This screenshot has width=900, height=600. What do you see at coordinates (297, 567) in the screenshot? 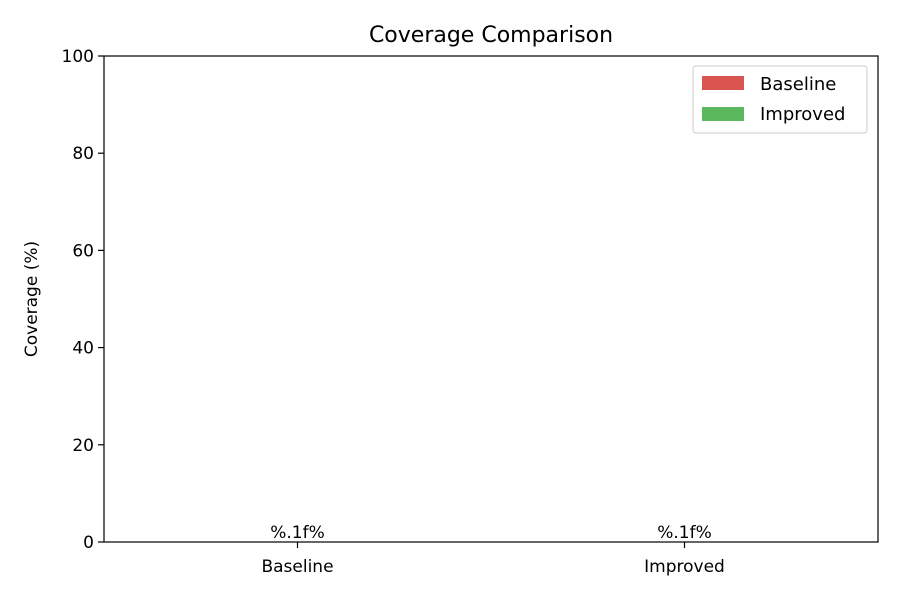
I see `x-tick-label: Baseline` at bounding box center [297, 567].